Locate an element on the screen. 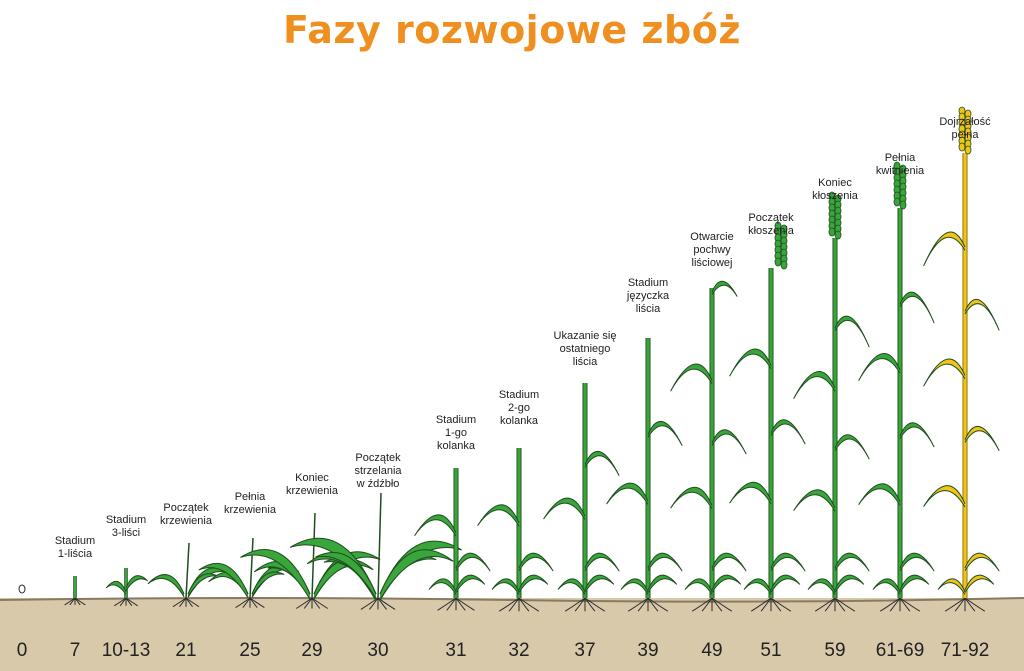 The height and width of the screenshot is (671, 1024). stage-label-29: Koniec krzewienia is located at coordinates (312, 484).